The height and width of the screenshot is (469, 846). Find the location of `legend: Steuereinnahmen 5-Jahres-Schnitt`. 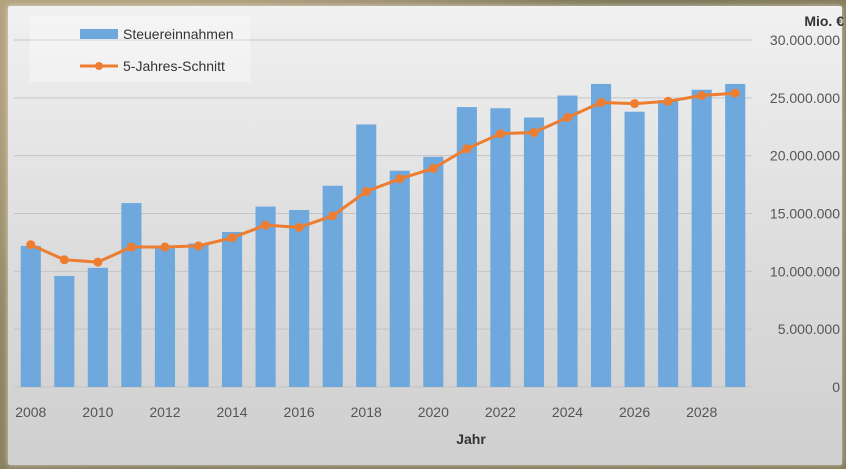

legend: Steuereinnahmen 5-Jahres-Schnitt is located at coordinates (140, 49).